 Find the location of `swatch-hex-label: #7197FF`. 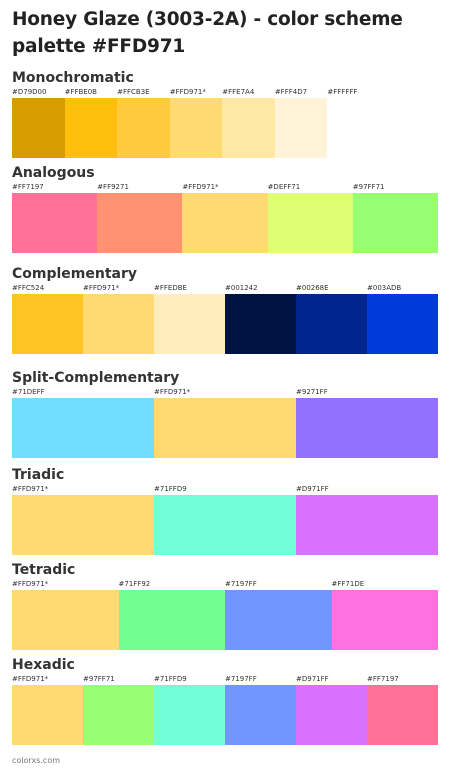

swatch-hex-label: #7197FF is located at coordinates (241, 679).